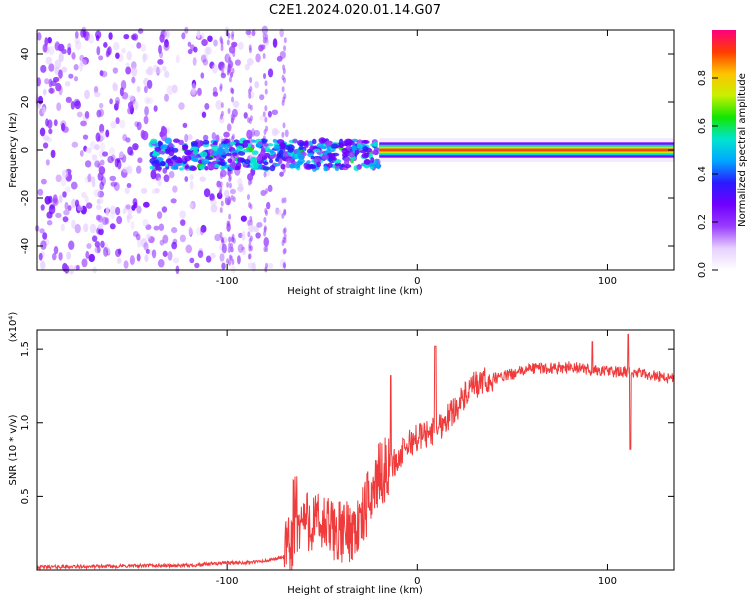 Image resolution: width=750 pixels, height=600 pixels. I want to click on snr-y-tick-label: 1.5, so click(25, 349).